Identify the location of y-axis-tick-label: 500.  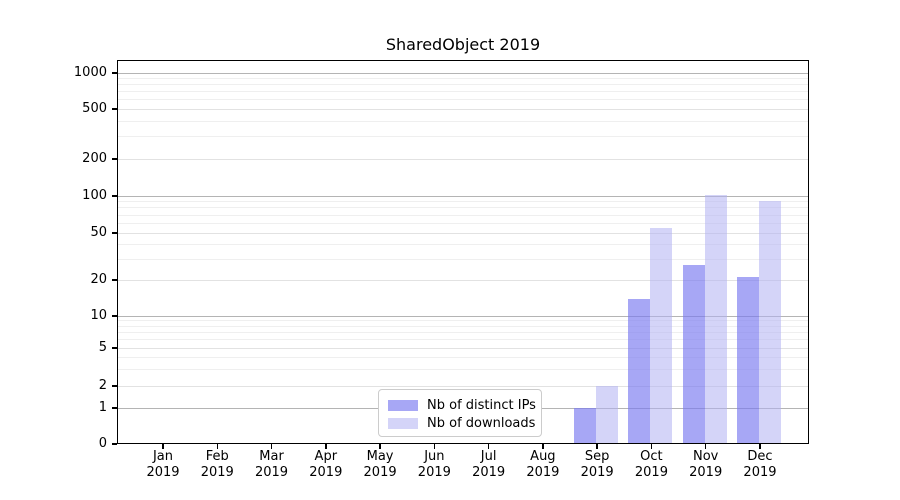
(94, 108).